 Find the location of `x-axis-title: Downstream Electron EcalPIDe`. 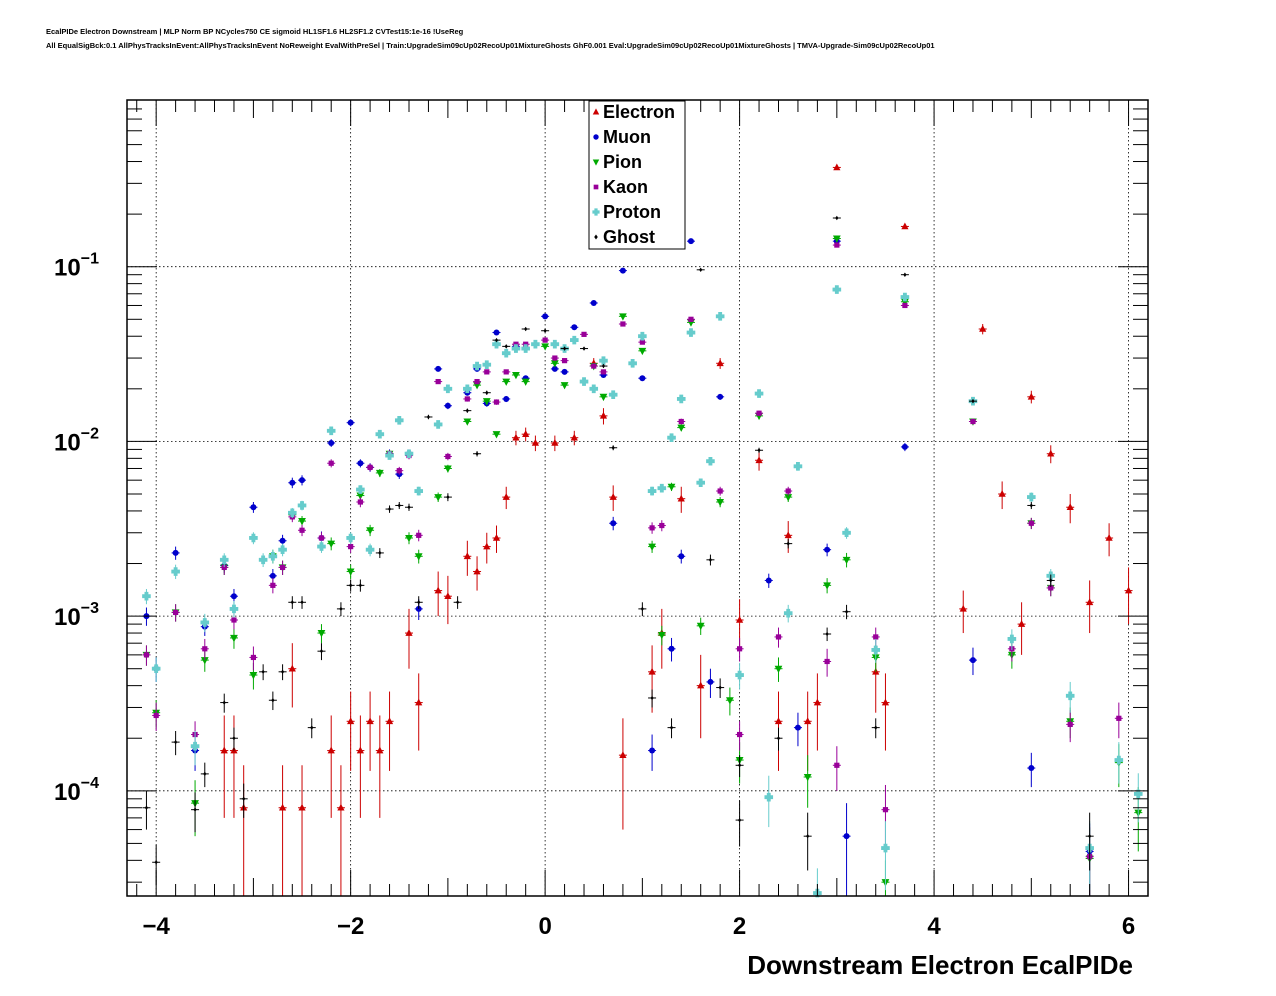

x-axis-title: Downstream Electron EcalPIDe is located at coordinates (940, 965).